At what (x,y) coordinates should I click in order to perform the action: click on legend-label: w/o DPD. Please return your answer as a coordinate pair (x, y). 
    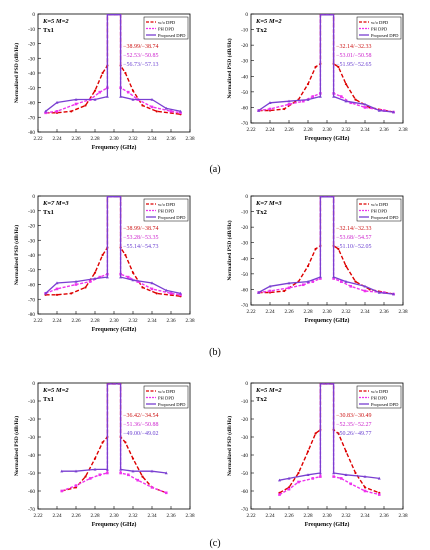
    Looking at the image, I should click on (380, 22).